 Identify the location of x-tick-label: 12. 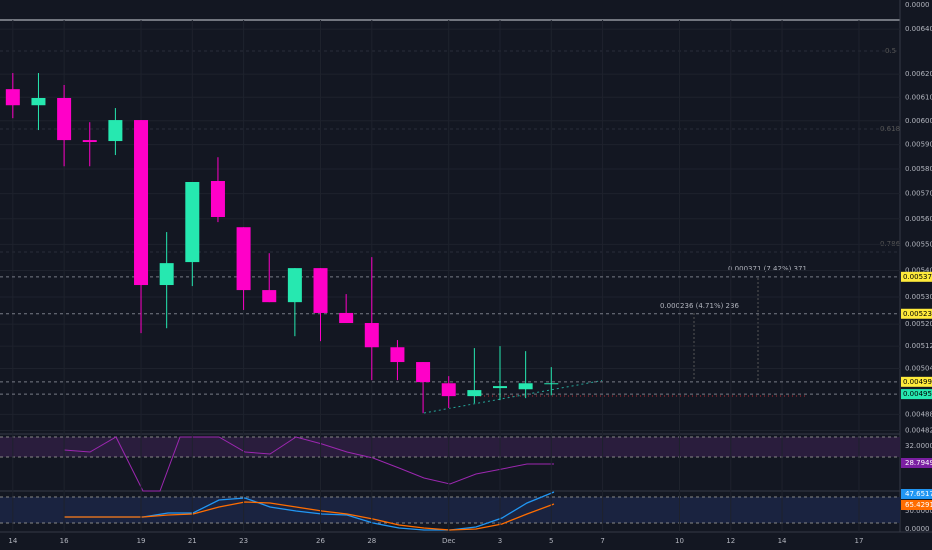
(730, 541).